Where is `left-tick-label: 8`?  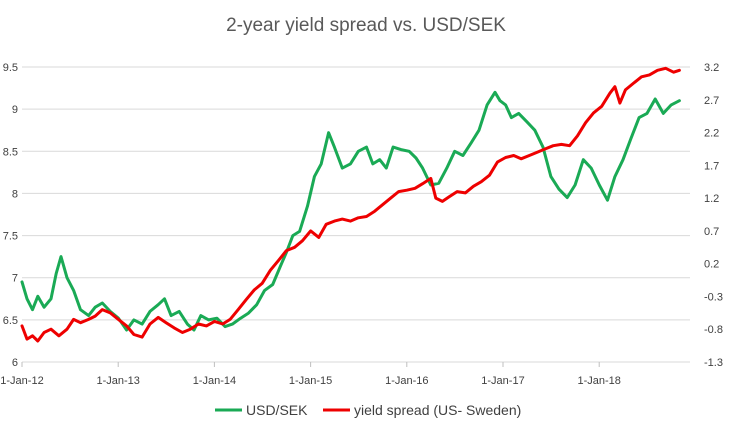 left-tick-label: 8 is located at coordinates (15, 194).